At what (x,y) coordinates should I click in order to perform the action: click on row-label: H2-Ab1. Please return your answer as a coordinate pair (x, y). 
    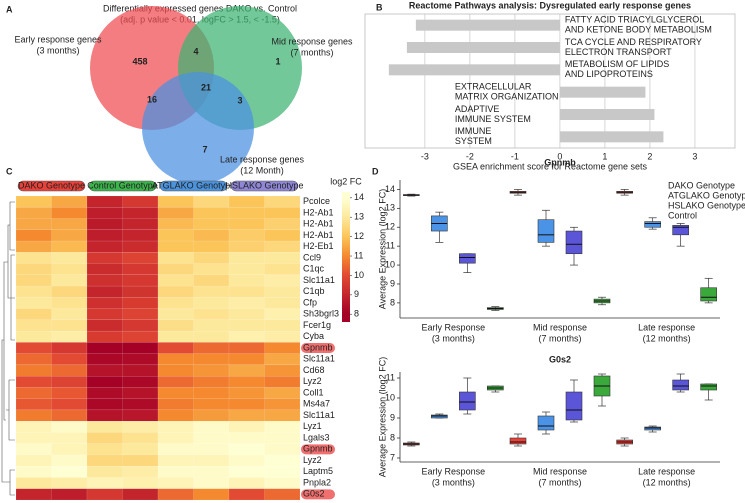
    Looking at the image, I should click on (318, 235).